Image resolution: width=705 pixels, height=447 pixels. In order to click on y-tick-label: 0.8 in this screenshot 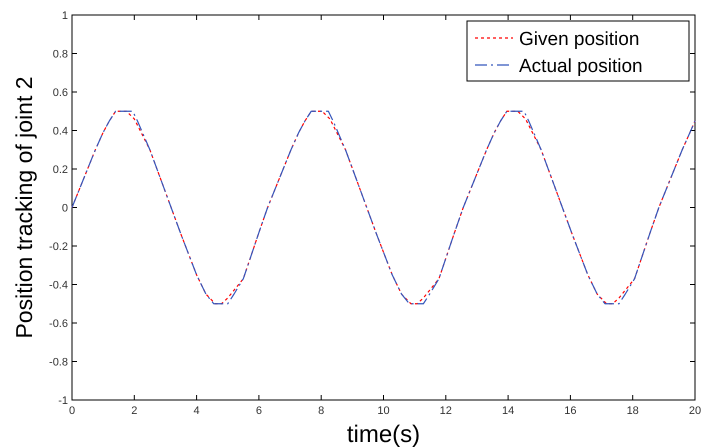, I will do `click(60, 54)`.